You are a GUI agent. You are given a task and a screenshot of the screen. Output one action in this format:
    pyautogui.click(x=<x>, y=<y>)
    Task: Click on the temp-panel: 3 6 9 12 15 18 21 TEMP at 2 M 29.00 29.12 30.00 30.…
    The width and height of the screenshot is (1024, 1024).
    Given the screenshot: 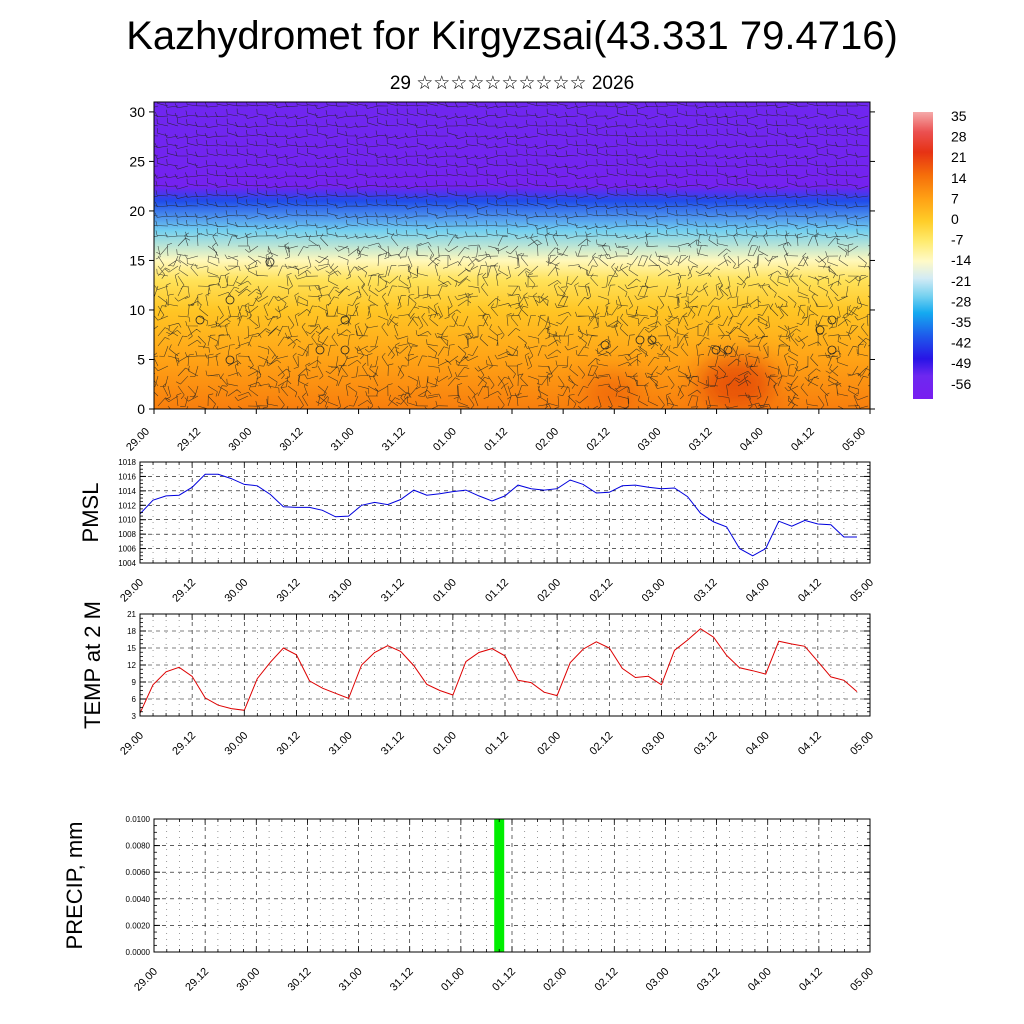 What is the action you would take?
    pyautogui.click(x=478, y=679)
    